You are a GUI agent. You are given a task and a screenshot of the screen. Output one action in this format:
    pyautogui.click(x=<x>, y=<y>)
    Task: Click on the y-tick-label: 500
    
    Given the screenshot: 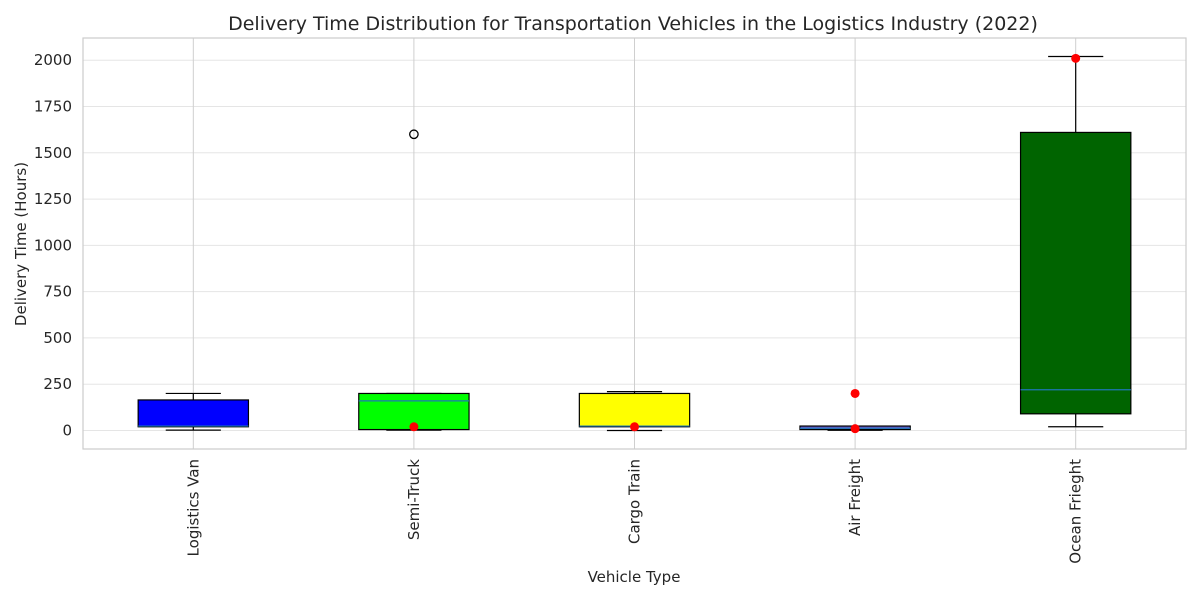 What is the action you would take?
    pyautogui.click(x=57, y=338)
    